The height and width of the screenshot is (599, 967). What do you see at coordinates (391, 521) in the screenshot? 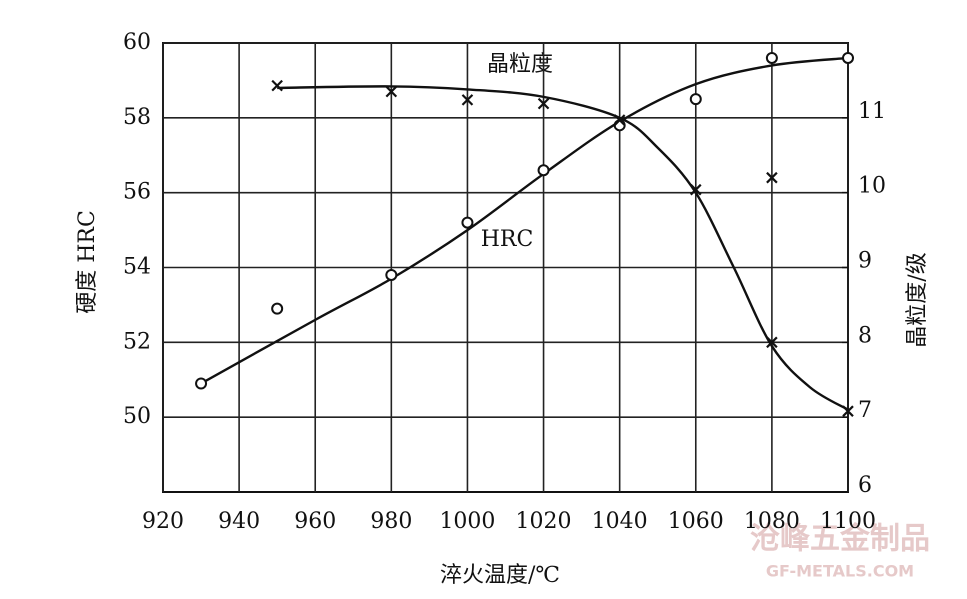
I see `x-tick-label: 980` at bounding box center [391, 521].